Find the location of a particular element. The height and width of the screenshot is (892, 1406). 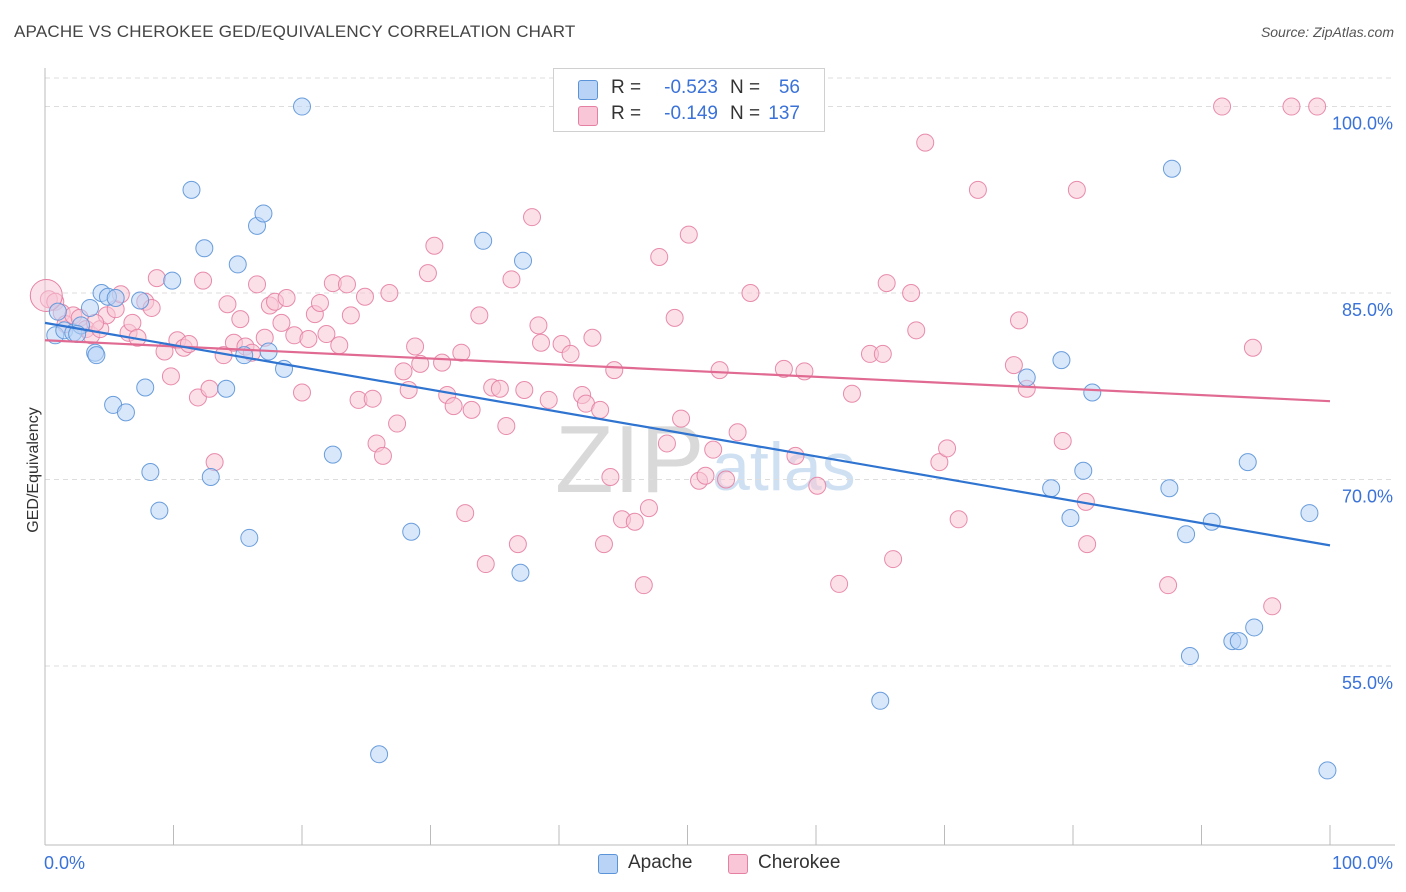

cherokee-trend-line is located at coordinates (687, 371).